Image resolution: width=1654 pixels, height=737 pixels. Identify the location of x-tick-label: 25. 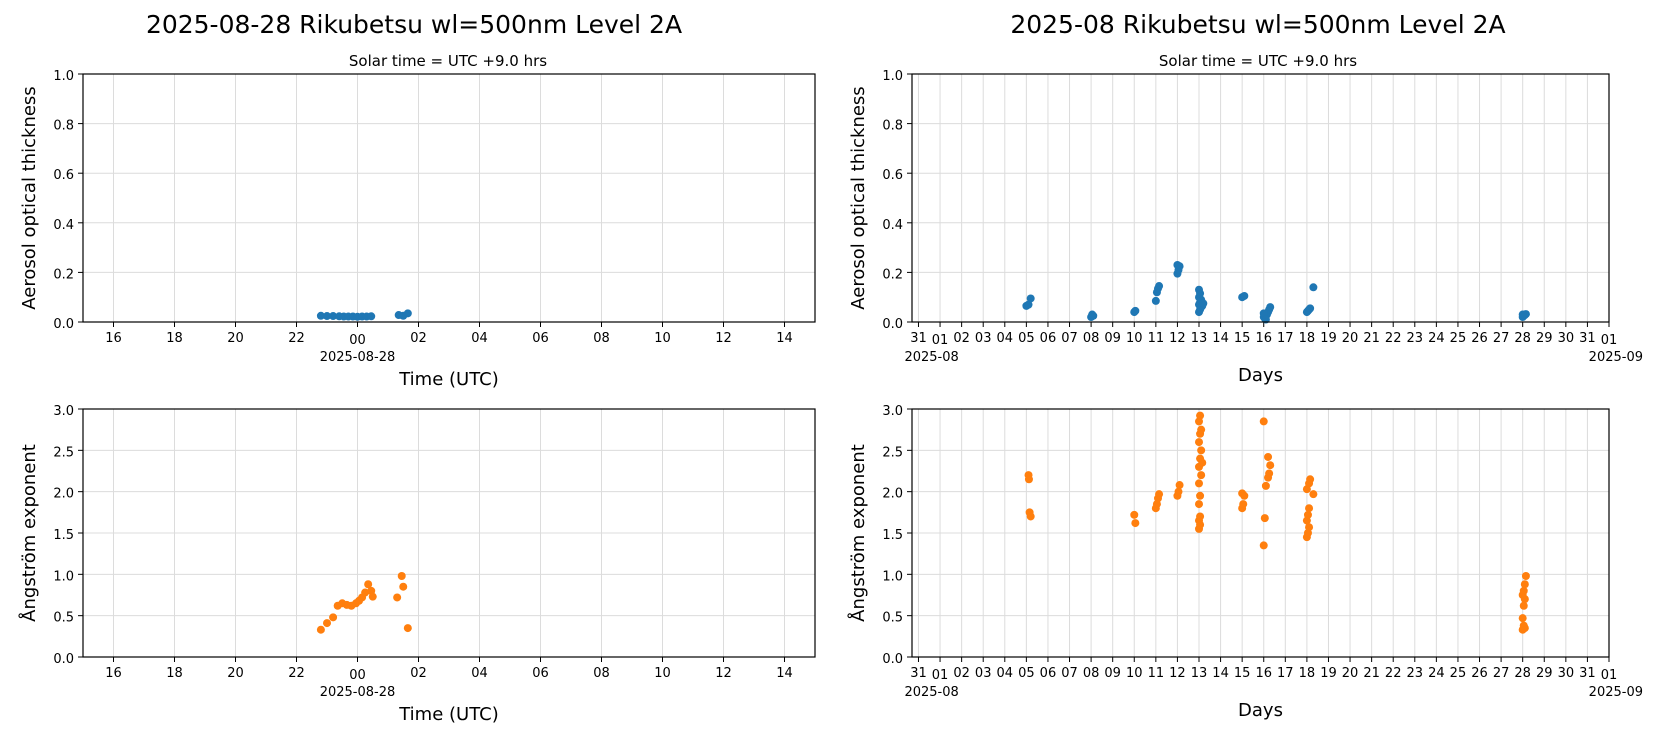
(1458, 673).